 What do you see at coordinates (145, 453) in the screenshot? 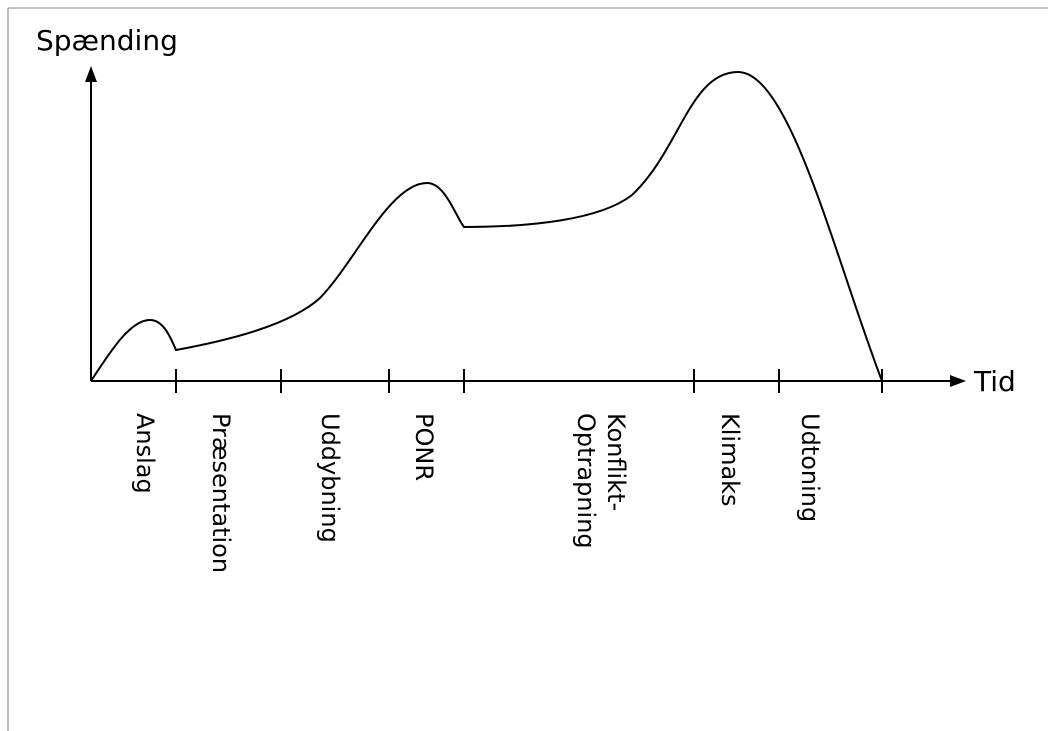
I see `phase-label-anslag: Anslag` at bounding box center [145, 453].